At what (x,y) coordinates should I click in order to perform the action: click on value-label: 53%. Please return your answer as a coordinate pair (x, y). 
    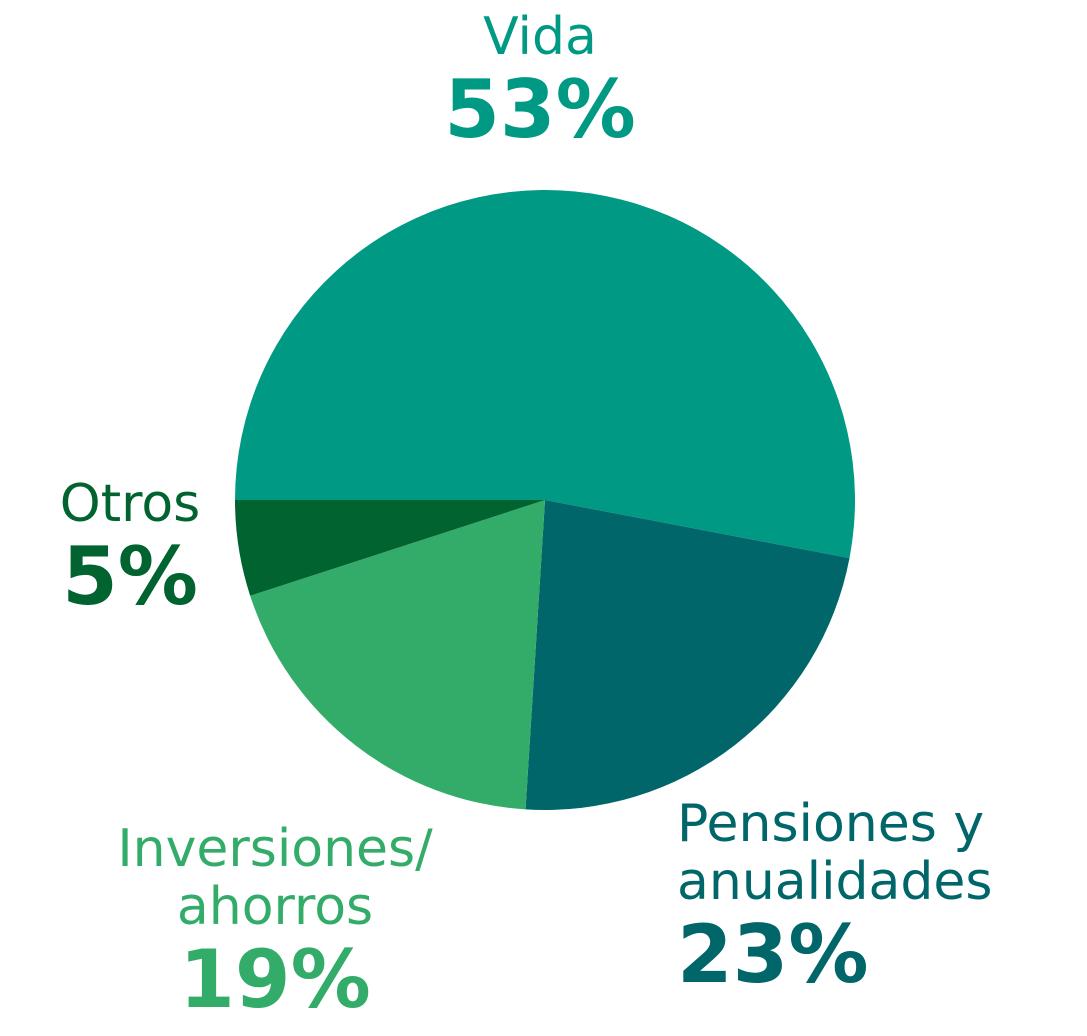
    Looking at the image, I should click on (540, 109).